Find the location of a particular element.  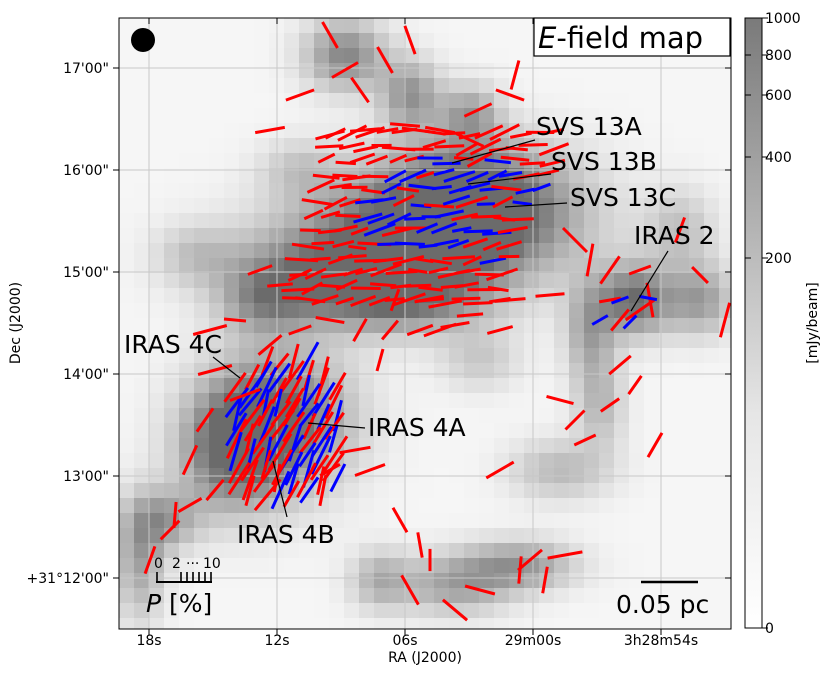

colorbar-tick-label: 200 is located at coordinates (778, 259).